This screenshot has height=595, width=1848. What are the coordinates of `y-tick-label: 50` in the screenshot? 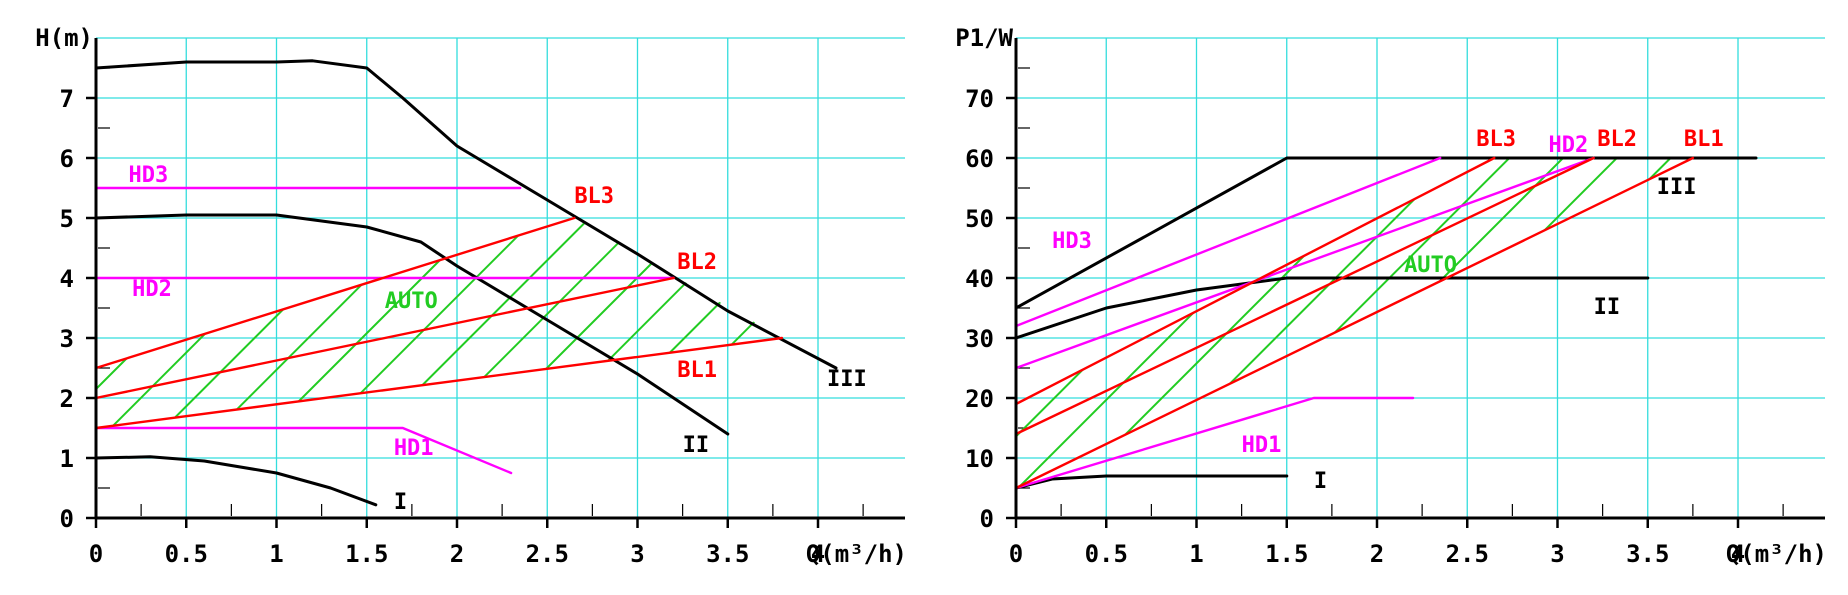 It's located at (979, 219).